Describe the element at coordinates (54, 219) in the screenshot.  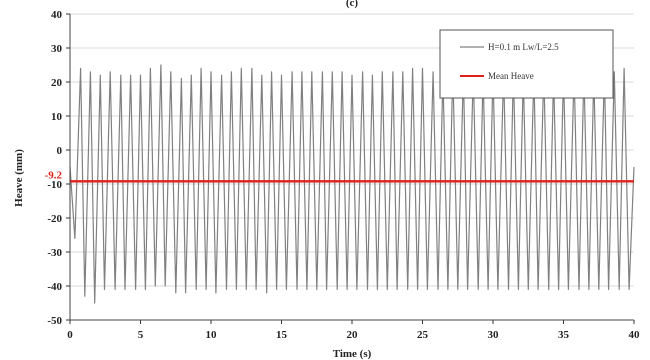
I see `y-tick-label: -20` at that location.